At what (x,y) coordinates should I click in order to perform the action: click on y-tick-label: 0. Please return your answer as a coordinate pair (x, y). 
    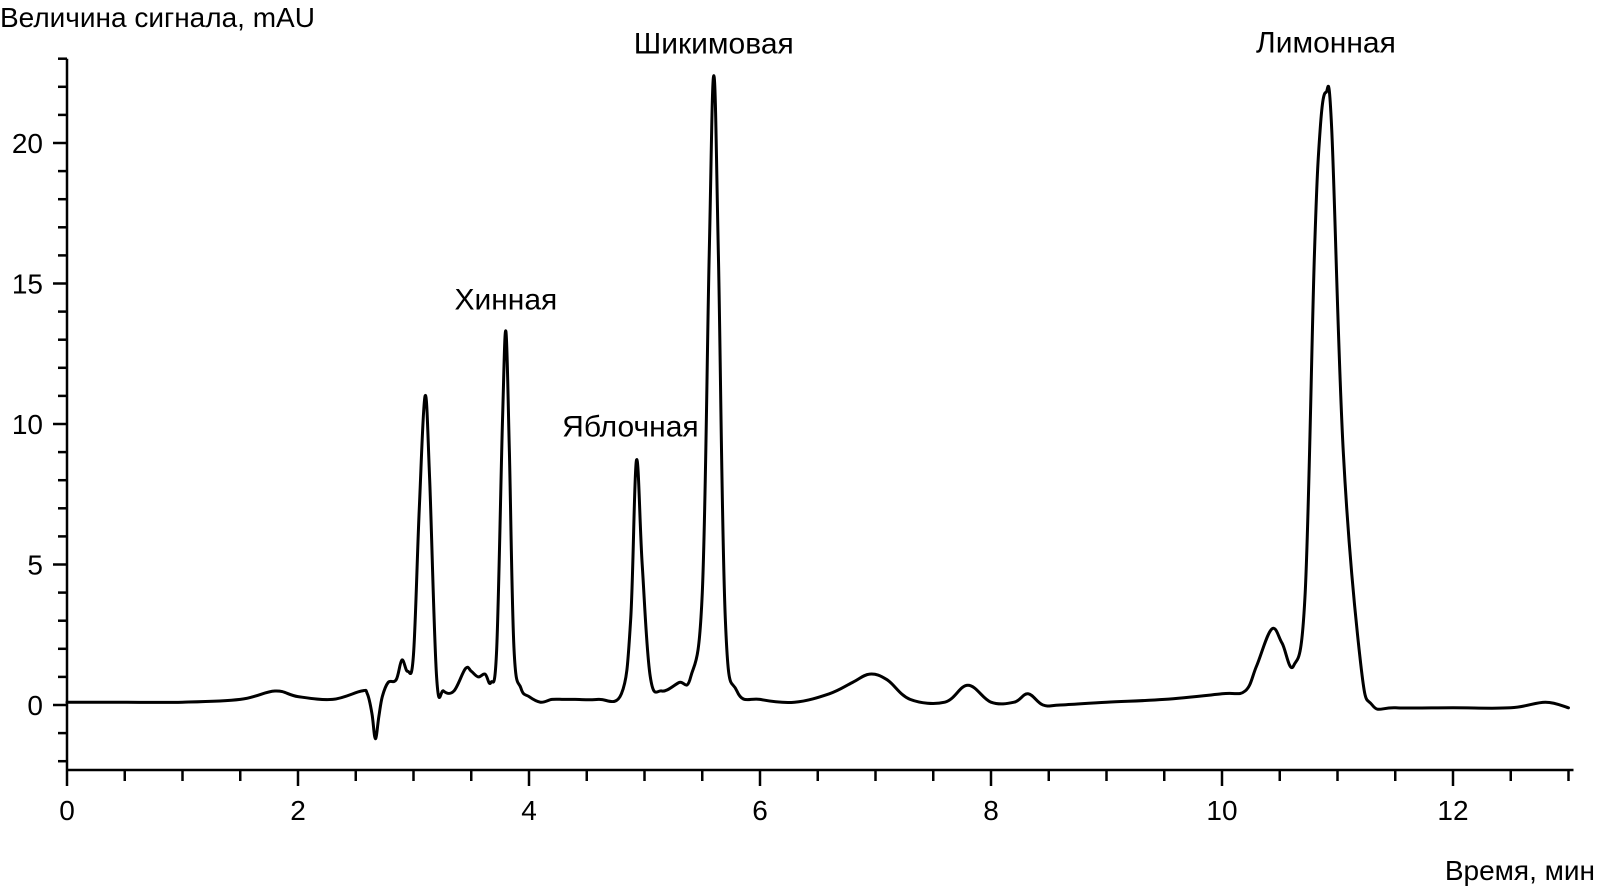
    Looking at the image, I should click on (35, 705).